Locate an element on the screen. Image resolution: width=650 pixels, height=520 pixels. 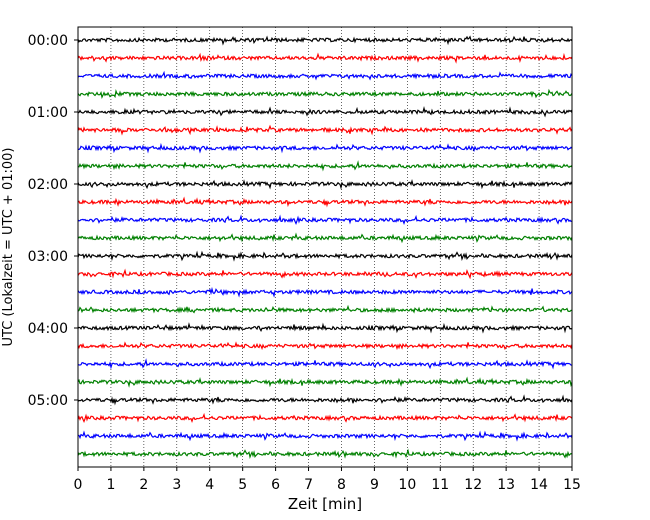
x-tick-label: 9 is located at coordinates (374, 485).